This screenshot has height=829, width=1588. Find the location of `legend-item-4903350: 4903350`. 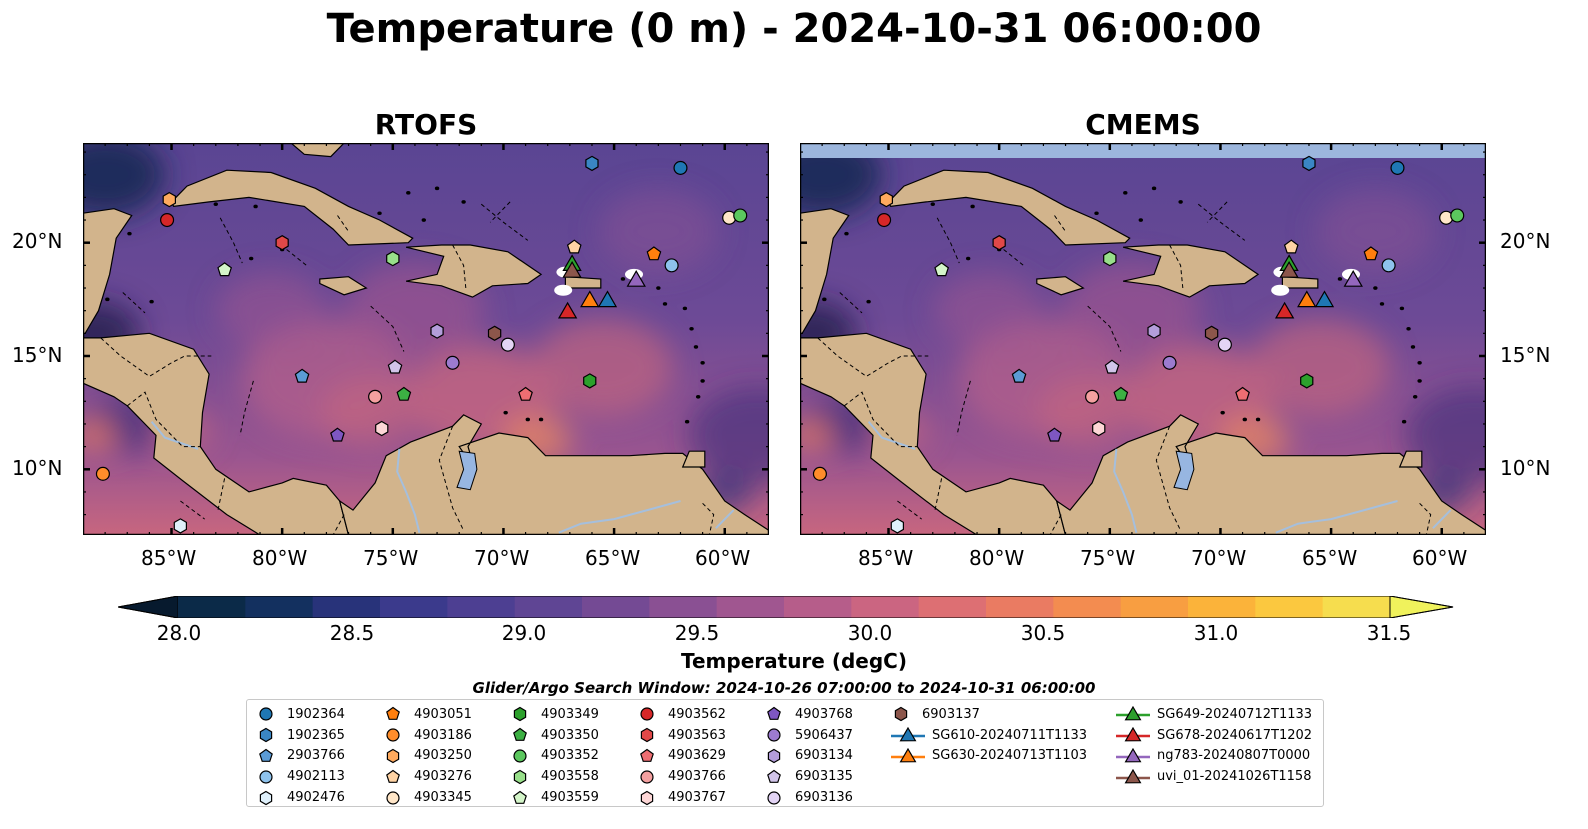

legend-item-4903350: 4903350 is located at coordinates (554, 735).